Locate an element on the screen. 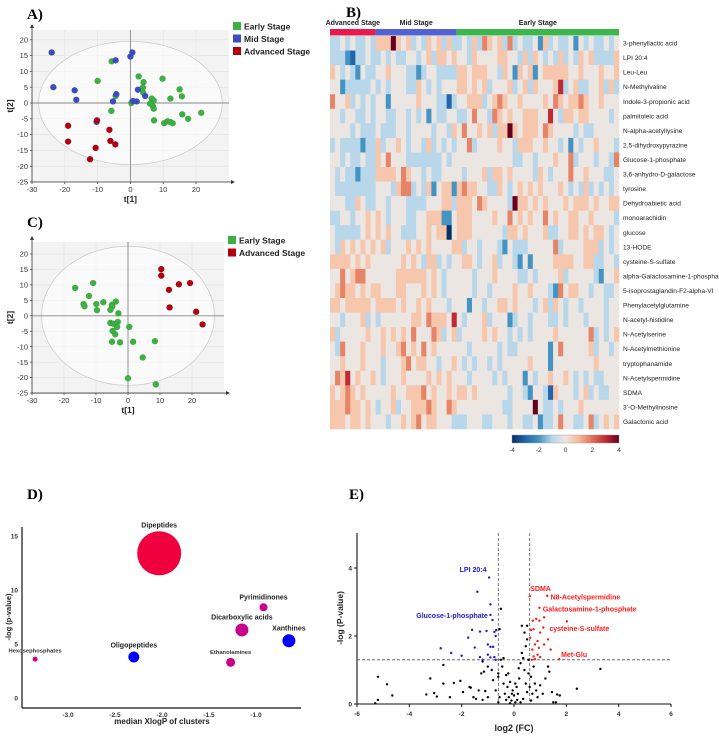  x-tick-label: 2 is located at coordinates (567, 714).